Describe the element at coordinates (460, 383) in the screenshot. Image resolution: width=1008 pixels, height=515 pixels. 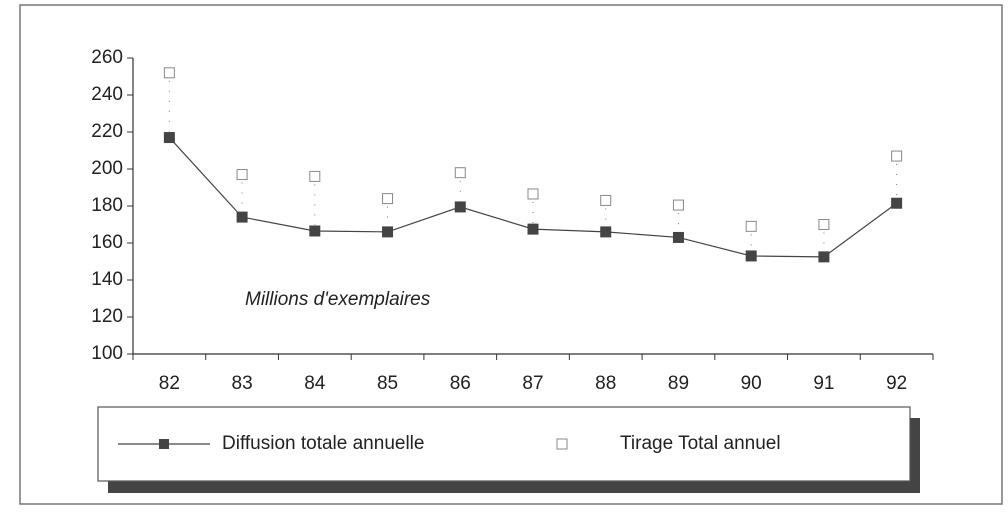
I see `x-tick-label: 86` at that location.